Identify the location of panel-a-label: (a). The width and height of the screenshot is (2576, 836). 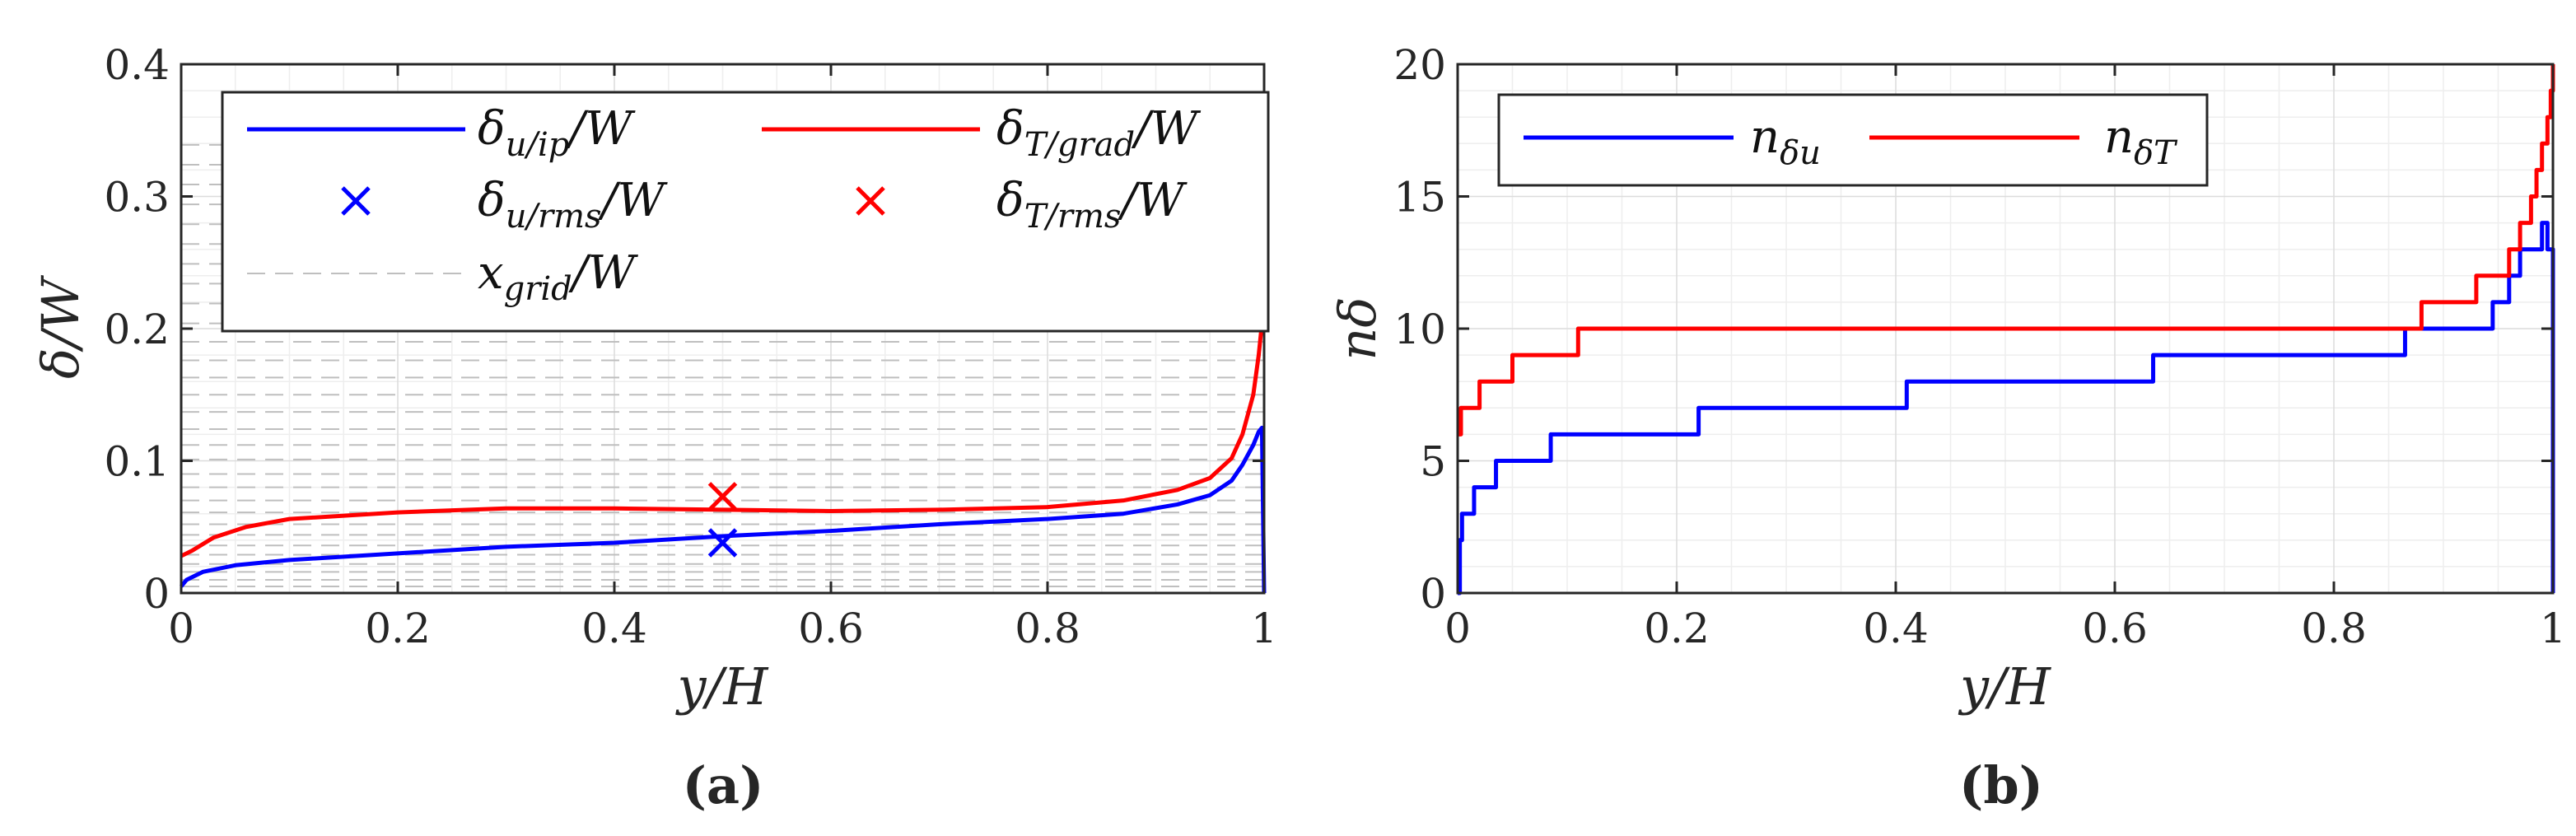
(723, 785).